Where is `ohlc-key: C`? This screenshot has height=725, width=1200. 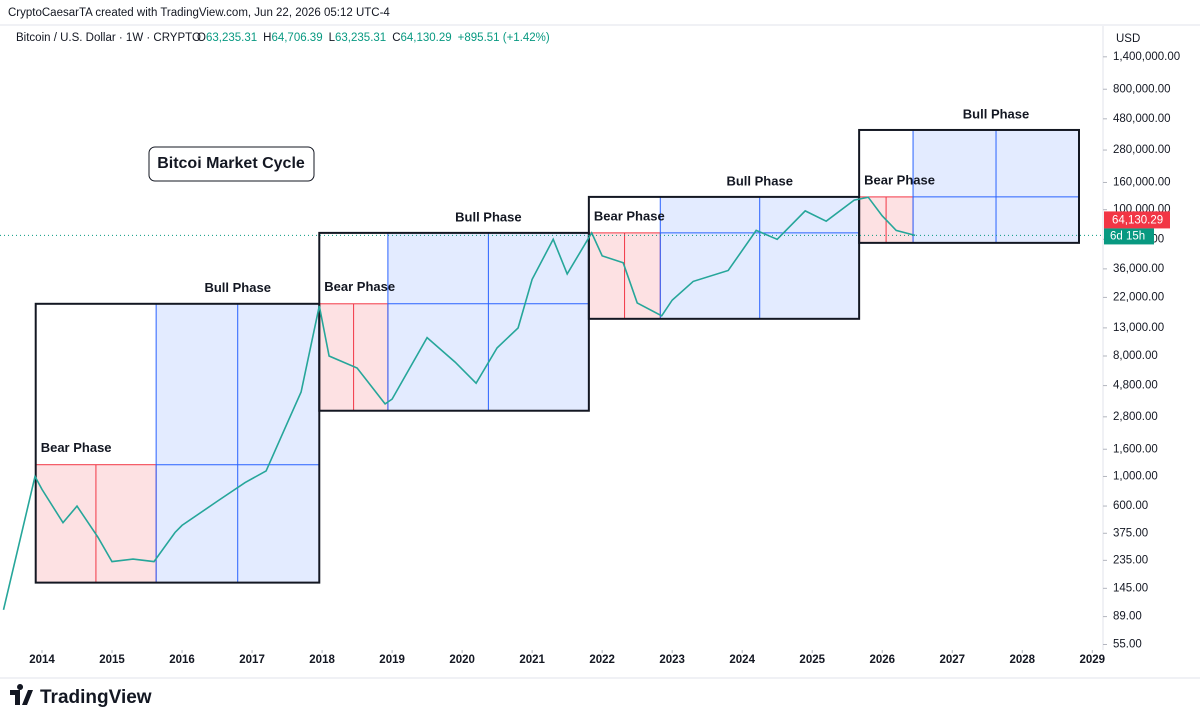
ohlc-key: C is located at coordinates (396, 38).